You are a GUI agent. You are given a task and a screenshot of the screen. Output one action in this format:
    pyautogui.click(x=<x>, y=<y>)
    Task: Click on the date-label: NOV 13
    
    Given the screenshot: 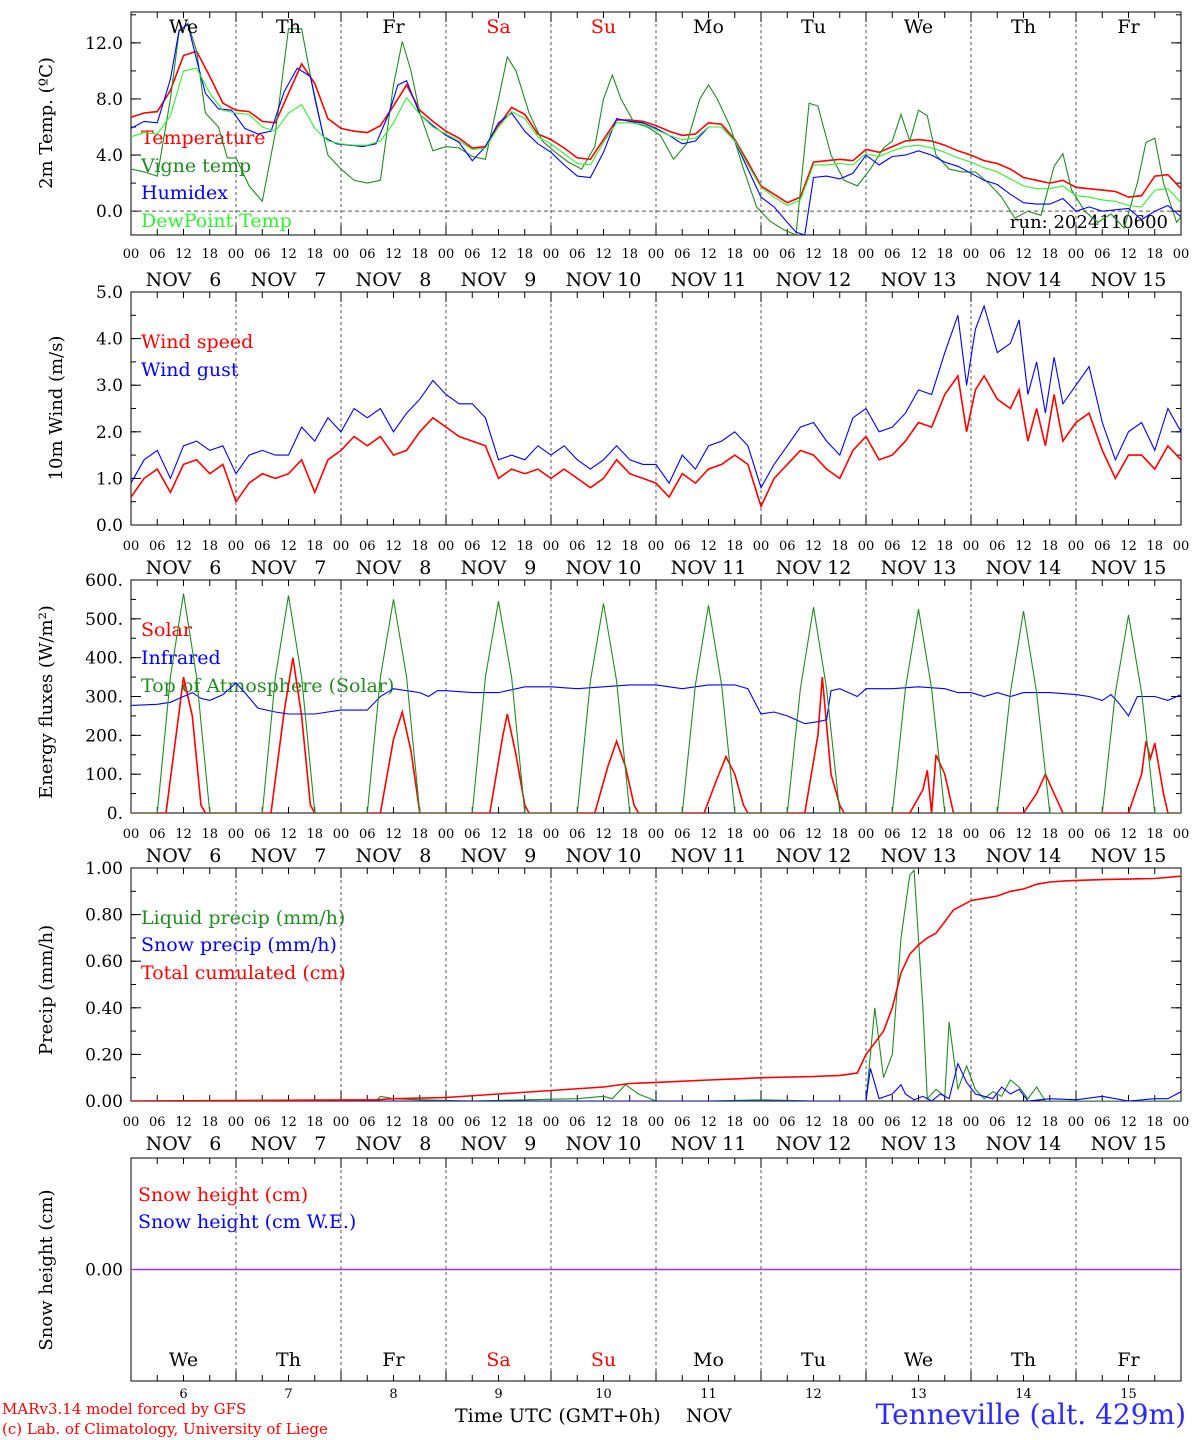 What is the action you would take?
    pyautogui.click(x=919, y=856)
    